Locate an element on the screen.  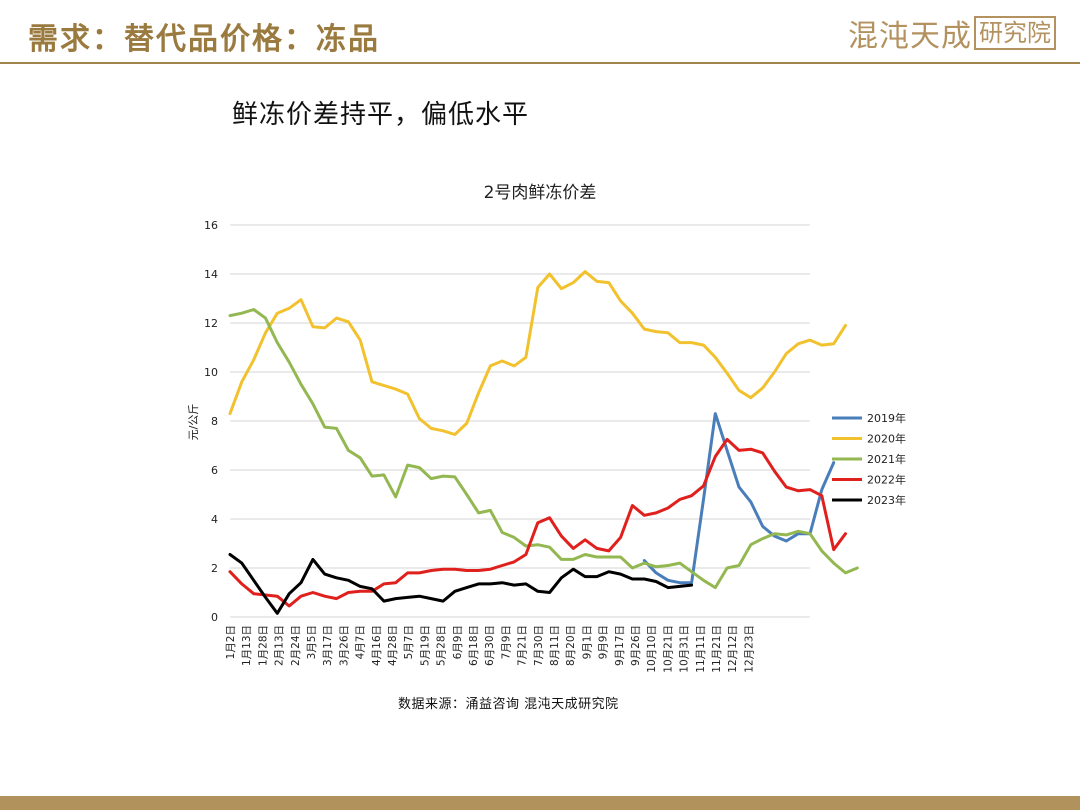
page-title: 需求：替代品价格：冻品 is located at coordinates (204, 39).